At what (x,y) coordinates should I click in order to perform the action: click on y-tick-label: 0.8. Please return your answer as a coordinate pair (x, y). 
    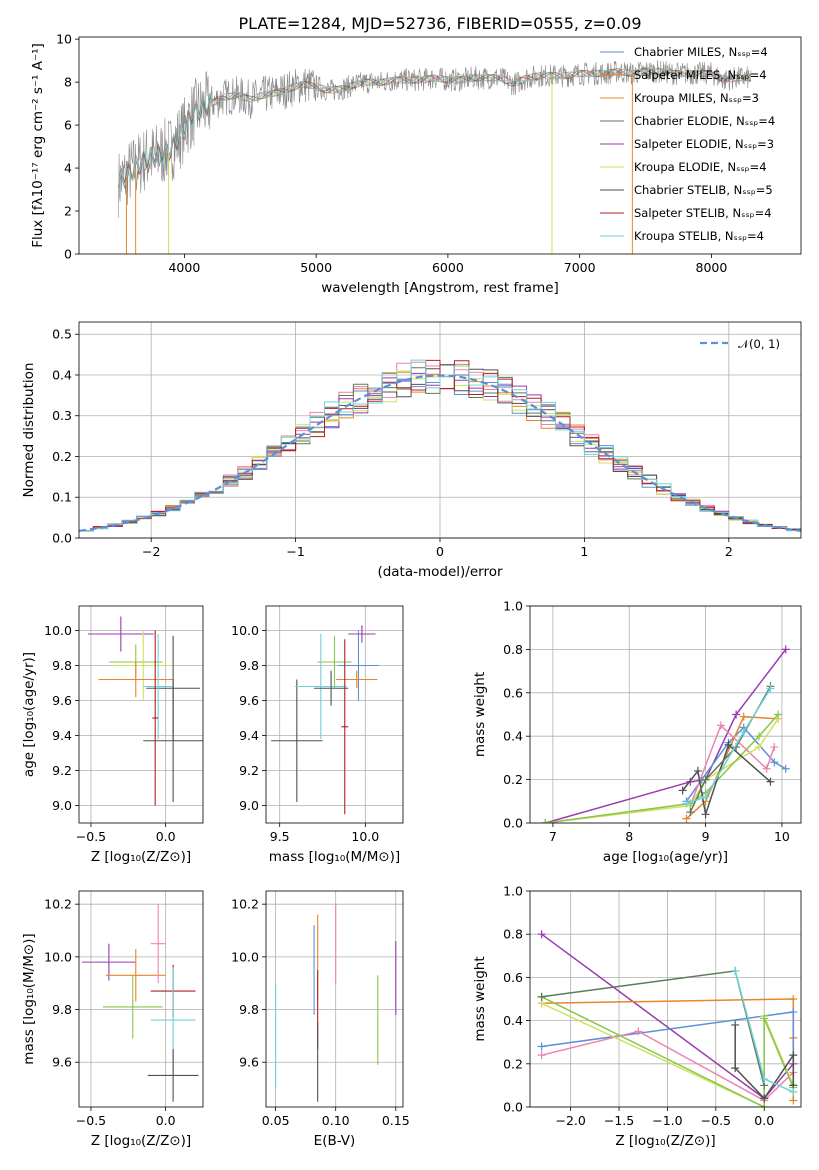
    Looking at the image, I should click on (513, 649).